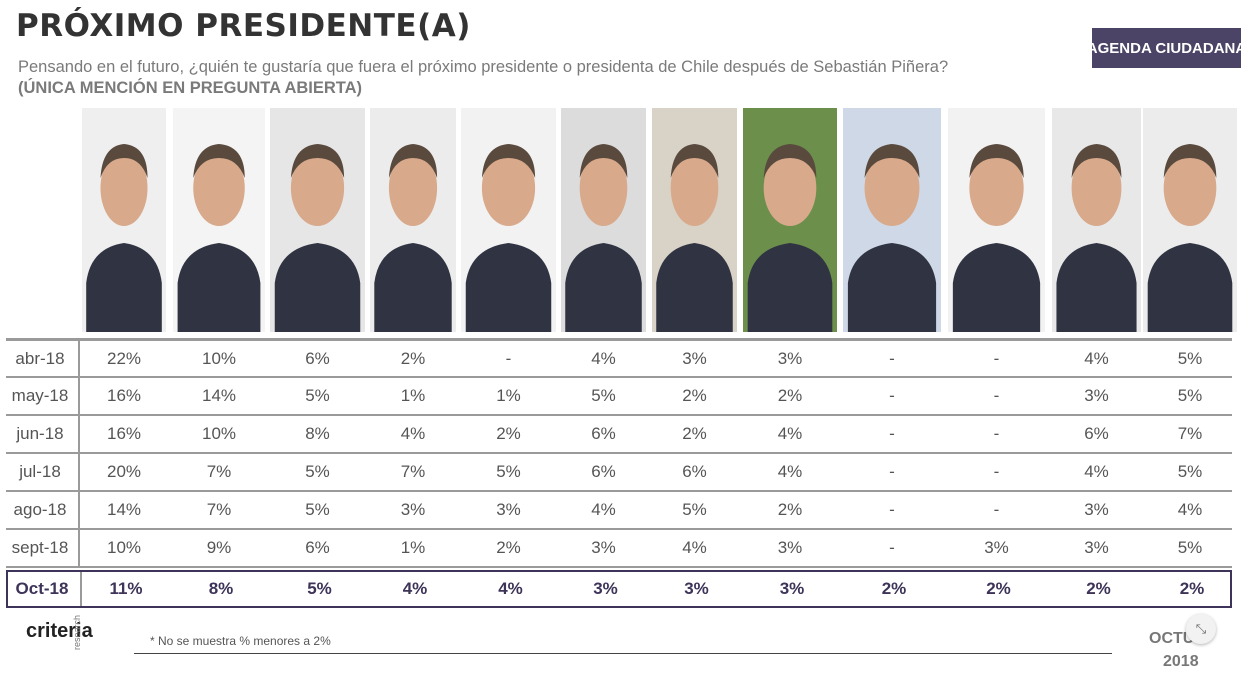 The width and height of the screenshot is (1241, 684). I want to click on expand-icon: ⤡, so click(1201, 629).